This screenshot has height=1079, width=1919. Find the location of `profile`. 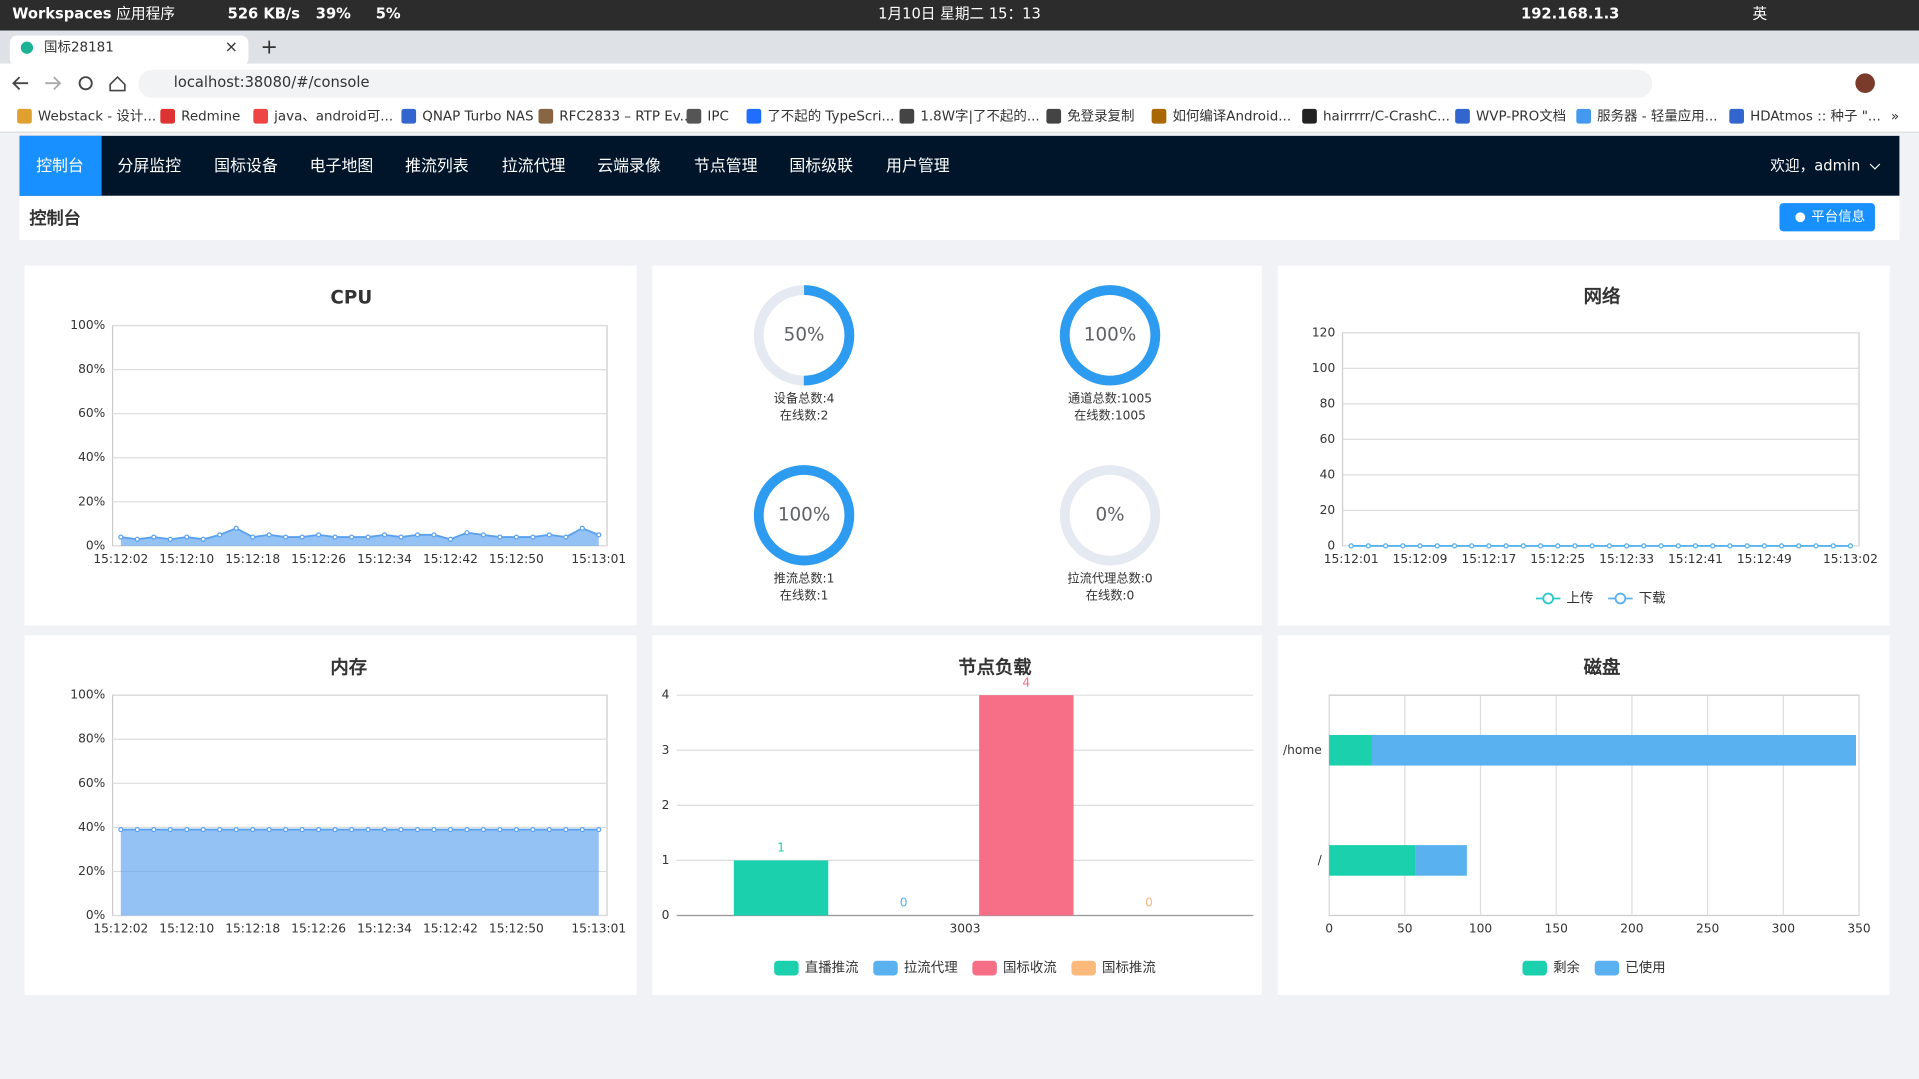

profile is located at coordinates (1865, 83).